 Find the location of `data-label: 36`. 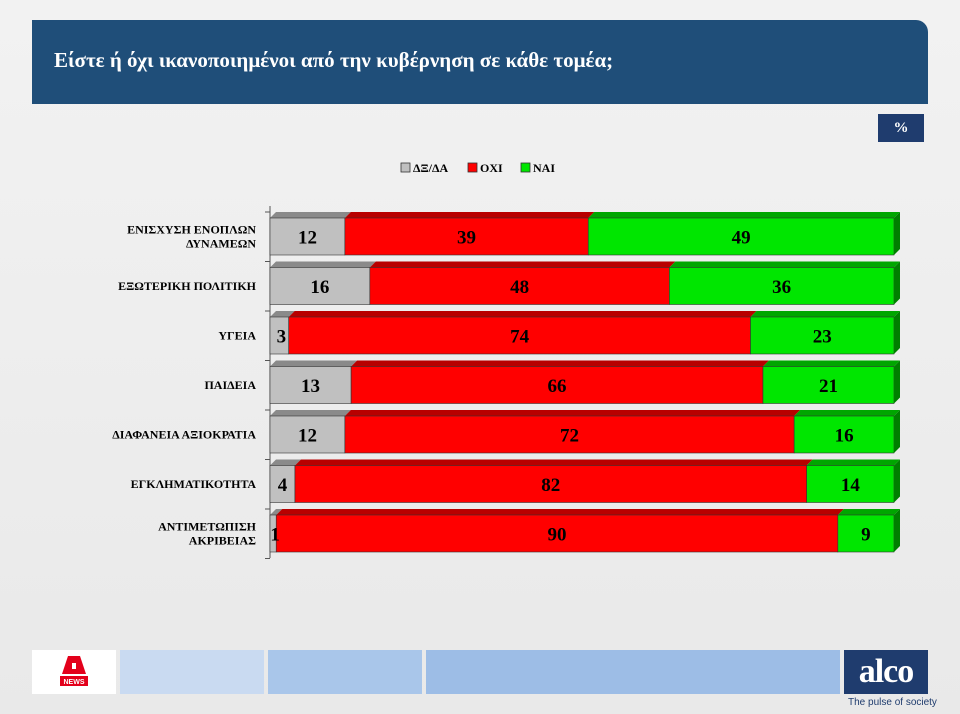

data-label: 36 is located at coordinates (781, 287).